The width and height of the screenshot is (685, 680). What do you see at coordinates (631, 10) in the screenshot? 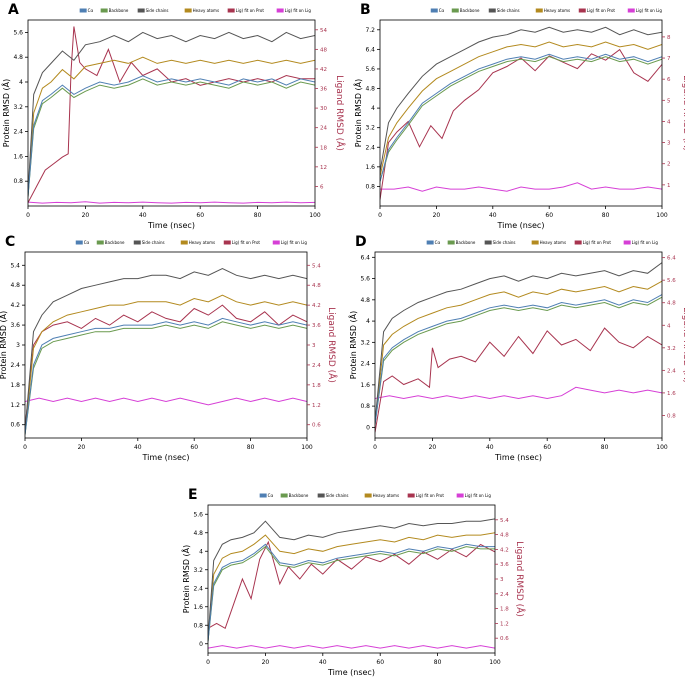
I see `legend-swatch-lig-lig` at bounding box center [631, 10].